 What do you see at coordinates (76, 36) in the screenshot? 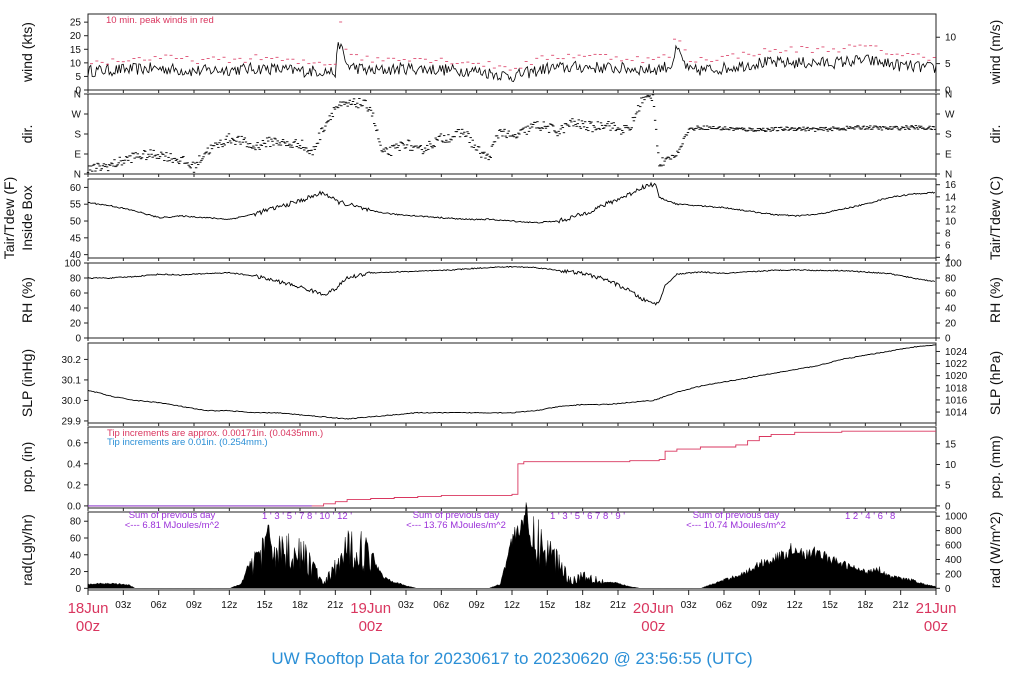
I see `wind-left-tick-label: 20` at bounding box center [76, 36].